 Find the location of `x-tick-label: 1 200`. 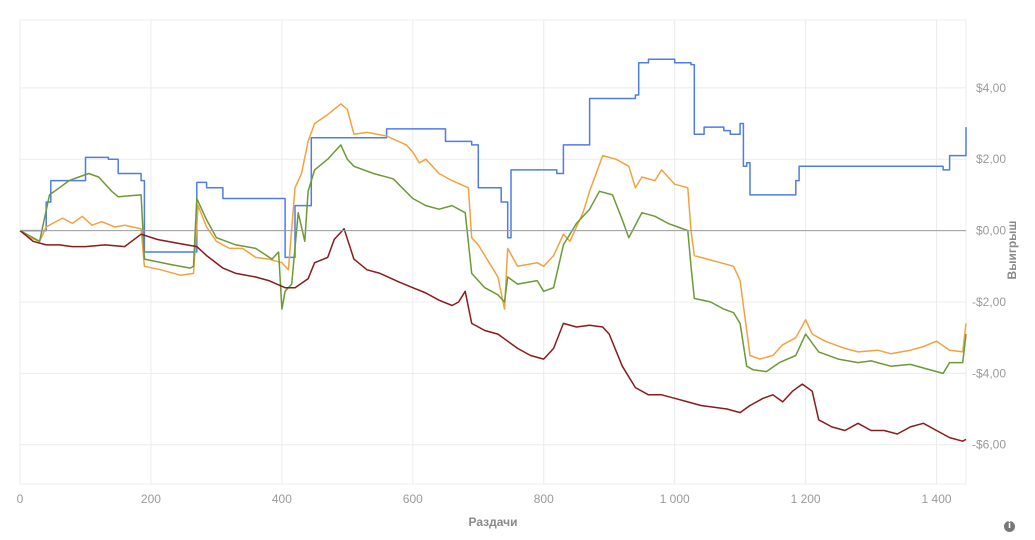

x-tick-label: 1 200 is located at coordinates (806, 499).